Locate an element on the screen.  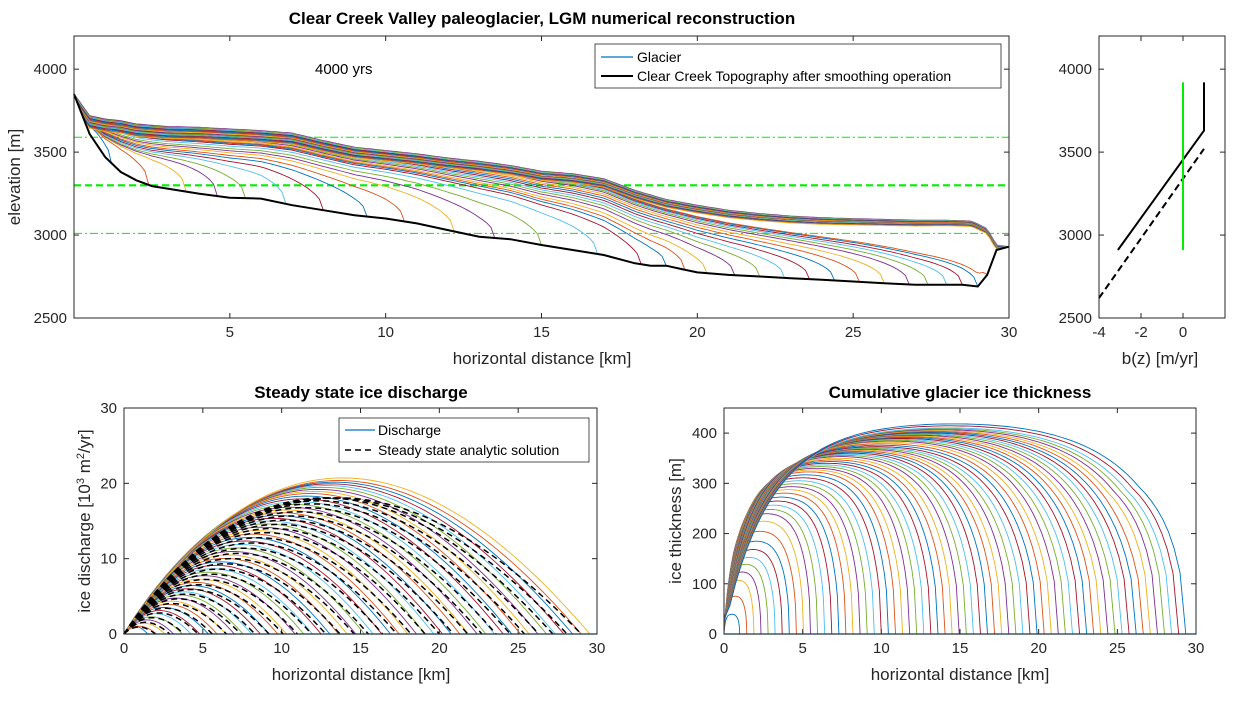
discharge-x-axis-label: horizontal distance [km] is located at coordinates (361, 674).